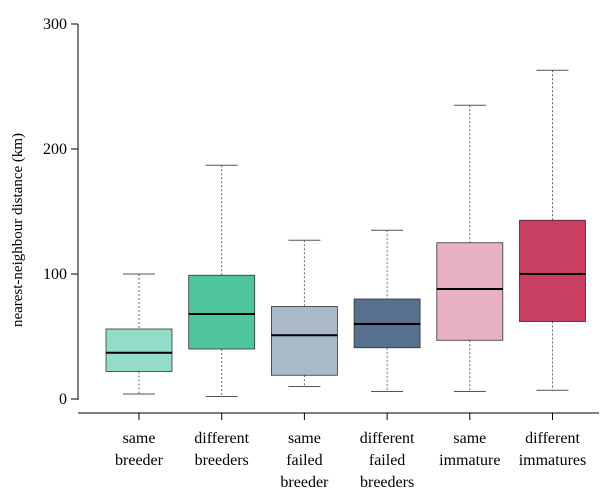  I want to click on x-category-label: different failed breeders, so click(387, 460).